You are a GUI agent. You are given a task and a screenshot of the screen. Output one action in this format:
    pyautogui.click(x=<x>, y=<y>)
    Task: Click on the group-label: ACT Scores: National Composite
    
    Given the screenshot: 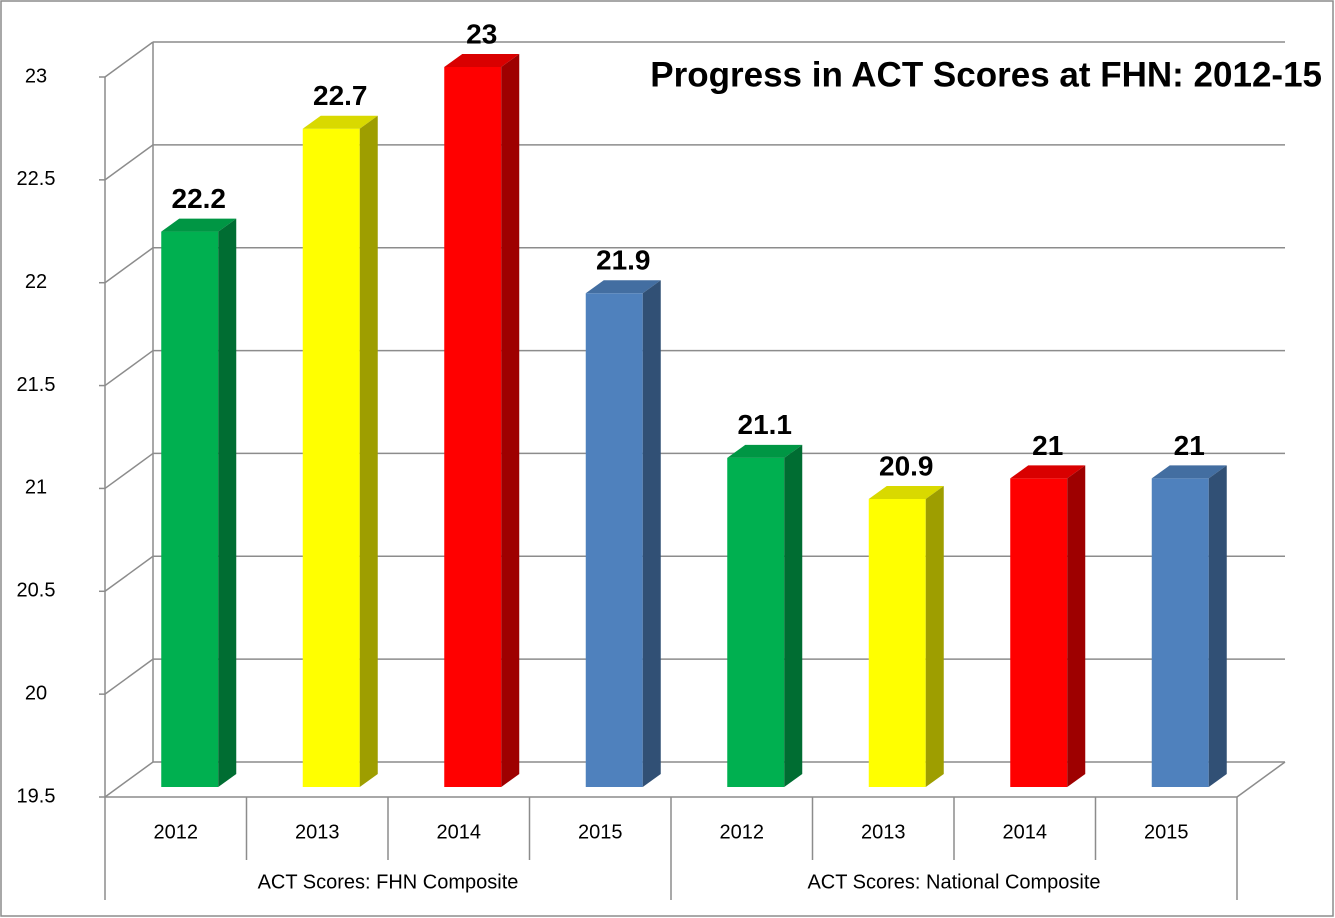 What is the action you would take?
    pyautogui.click(x=953, y=882)
    